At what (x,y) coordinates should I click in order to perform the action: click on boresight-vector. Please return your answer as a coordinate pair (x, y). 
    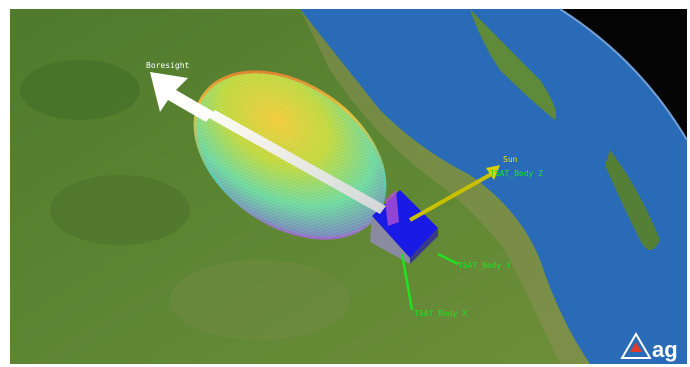
    Looking at the image, I should click on (268, 143).